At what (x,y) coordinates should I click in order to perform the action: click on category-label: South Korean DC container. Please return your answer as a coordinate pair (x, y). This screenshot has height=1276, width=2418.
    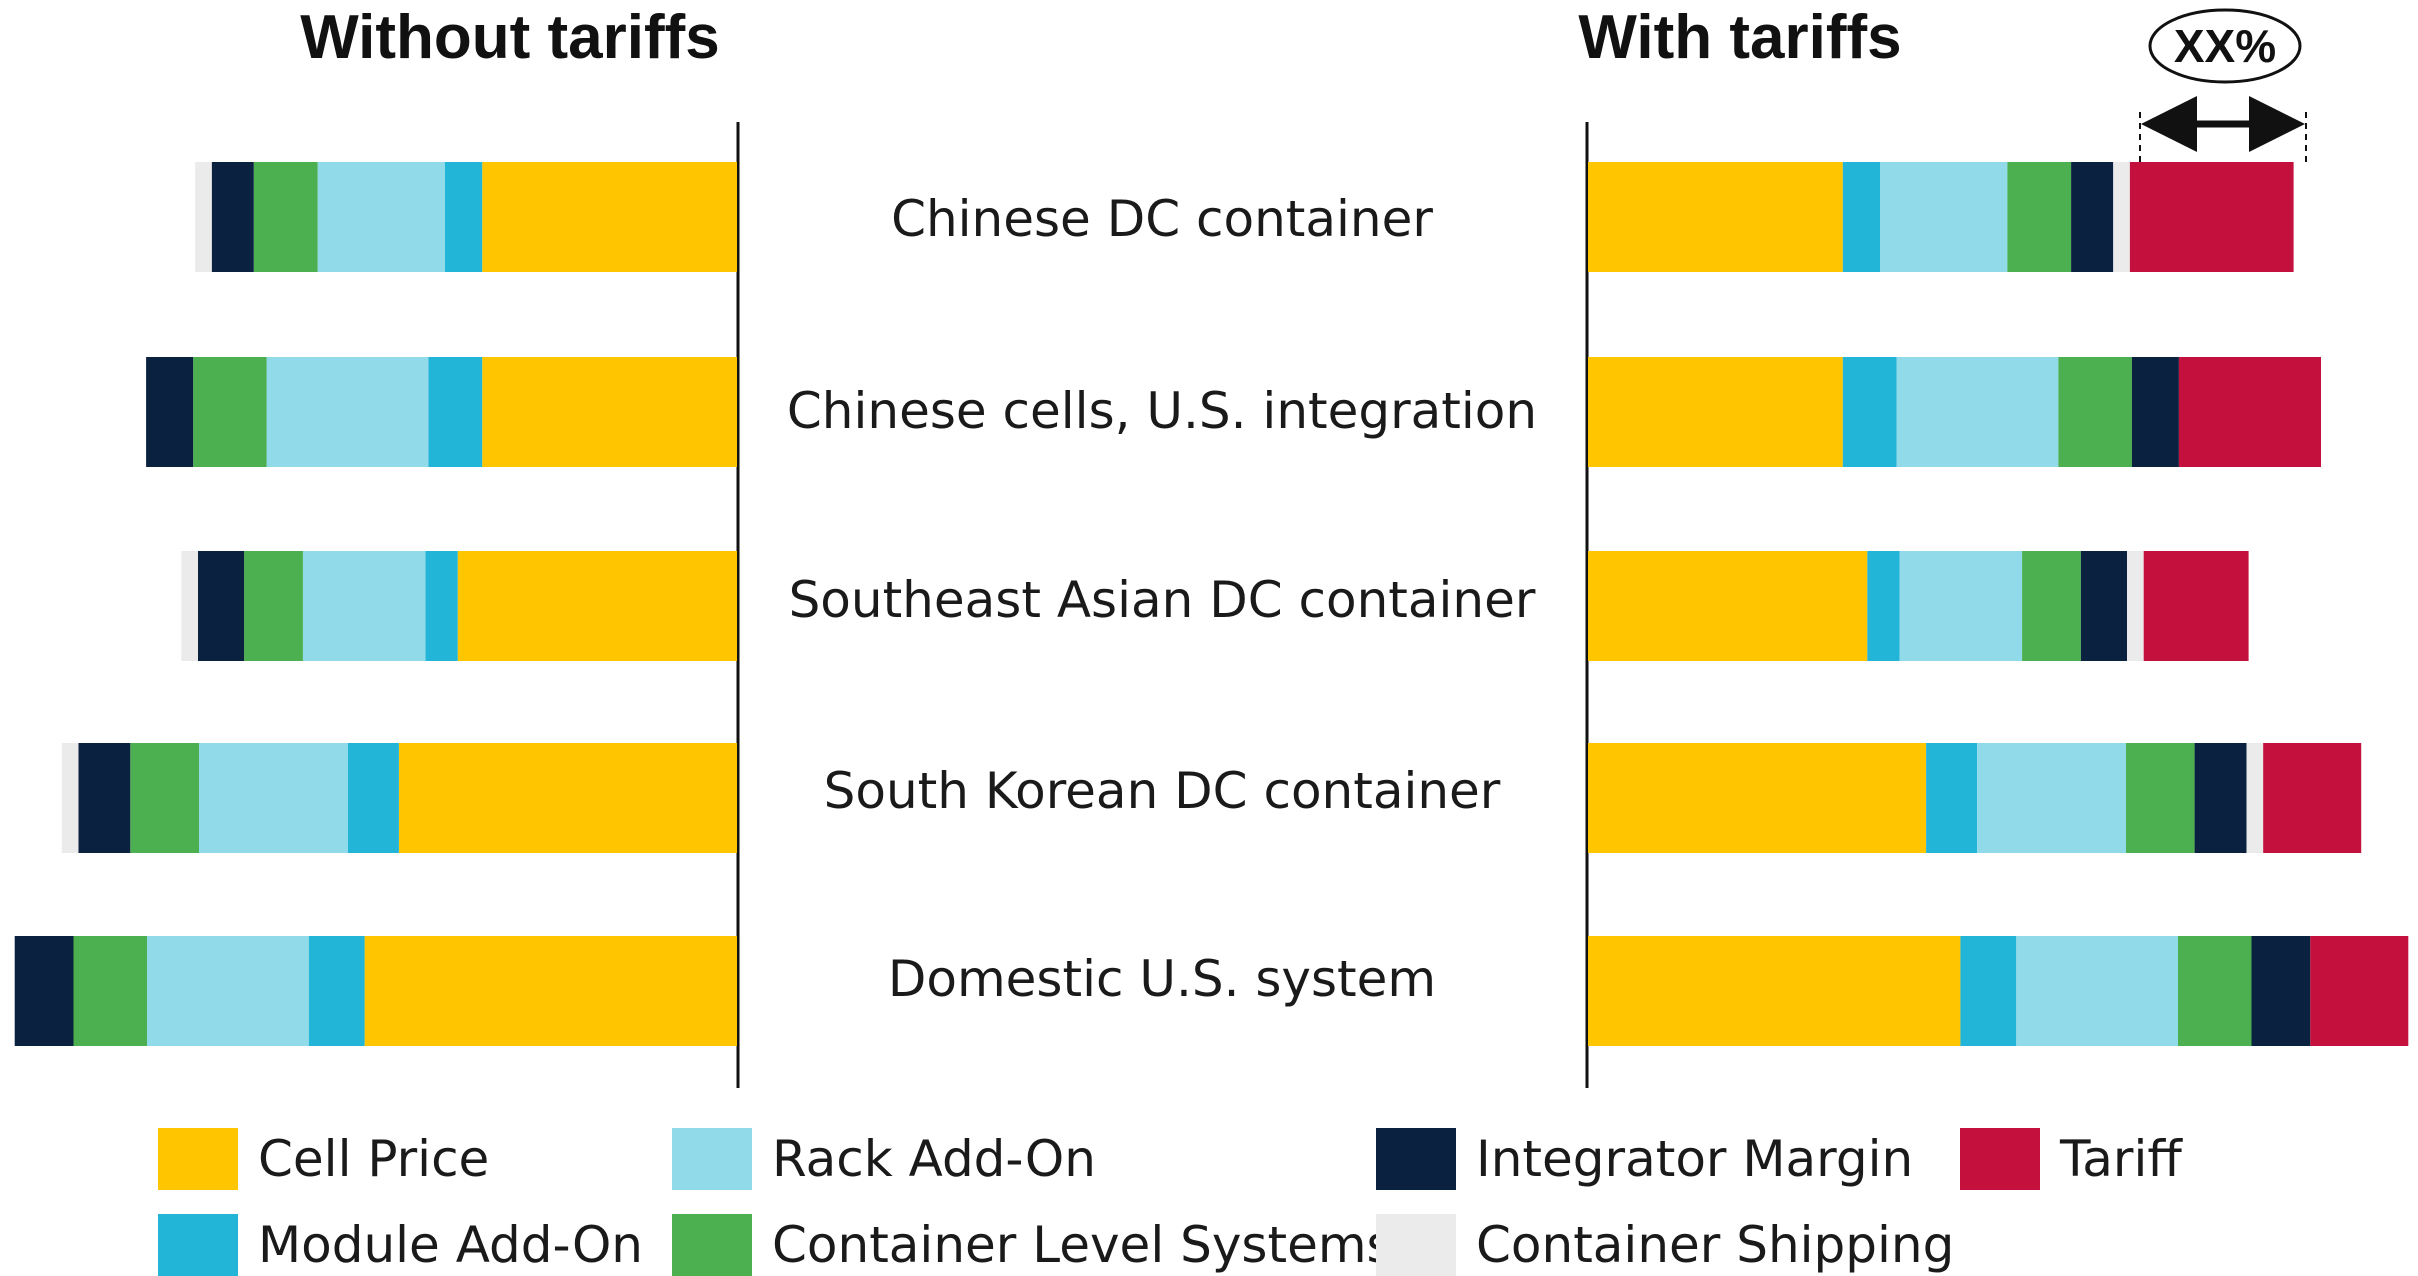
    Looking at the image, I should click on (1162, 791).